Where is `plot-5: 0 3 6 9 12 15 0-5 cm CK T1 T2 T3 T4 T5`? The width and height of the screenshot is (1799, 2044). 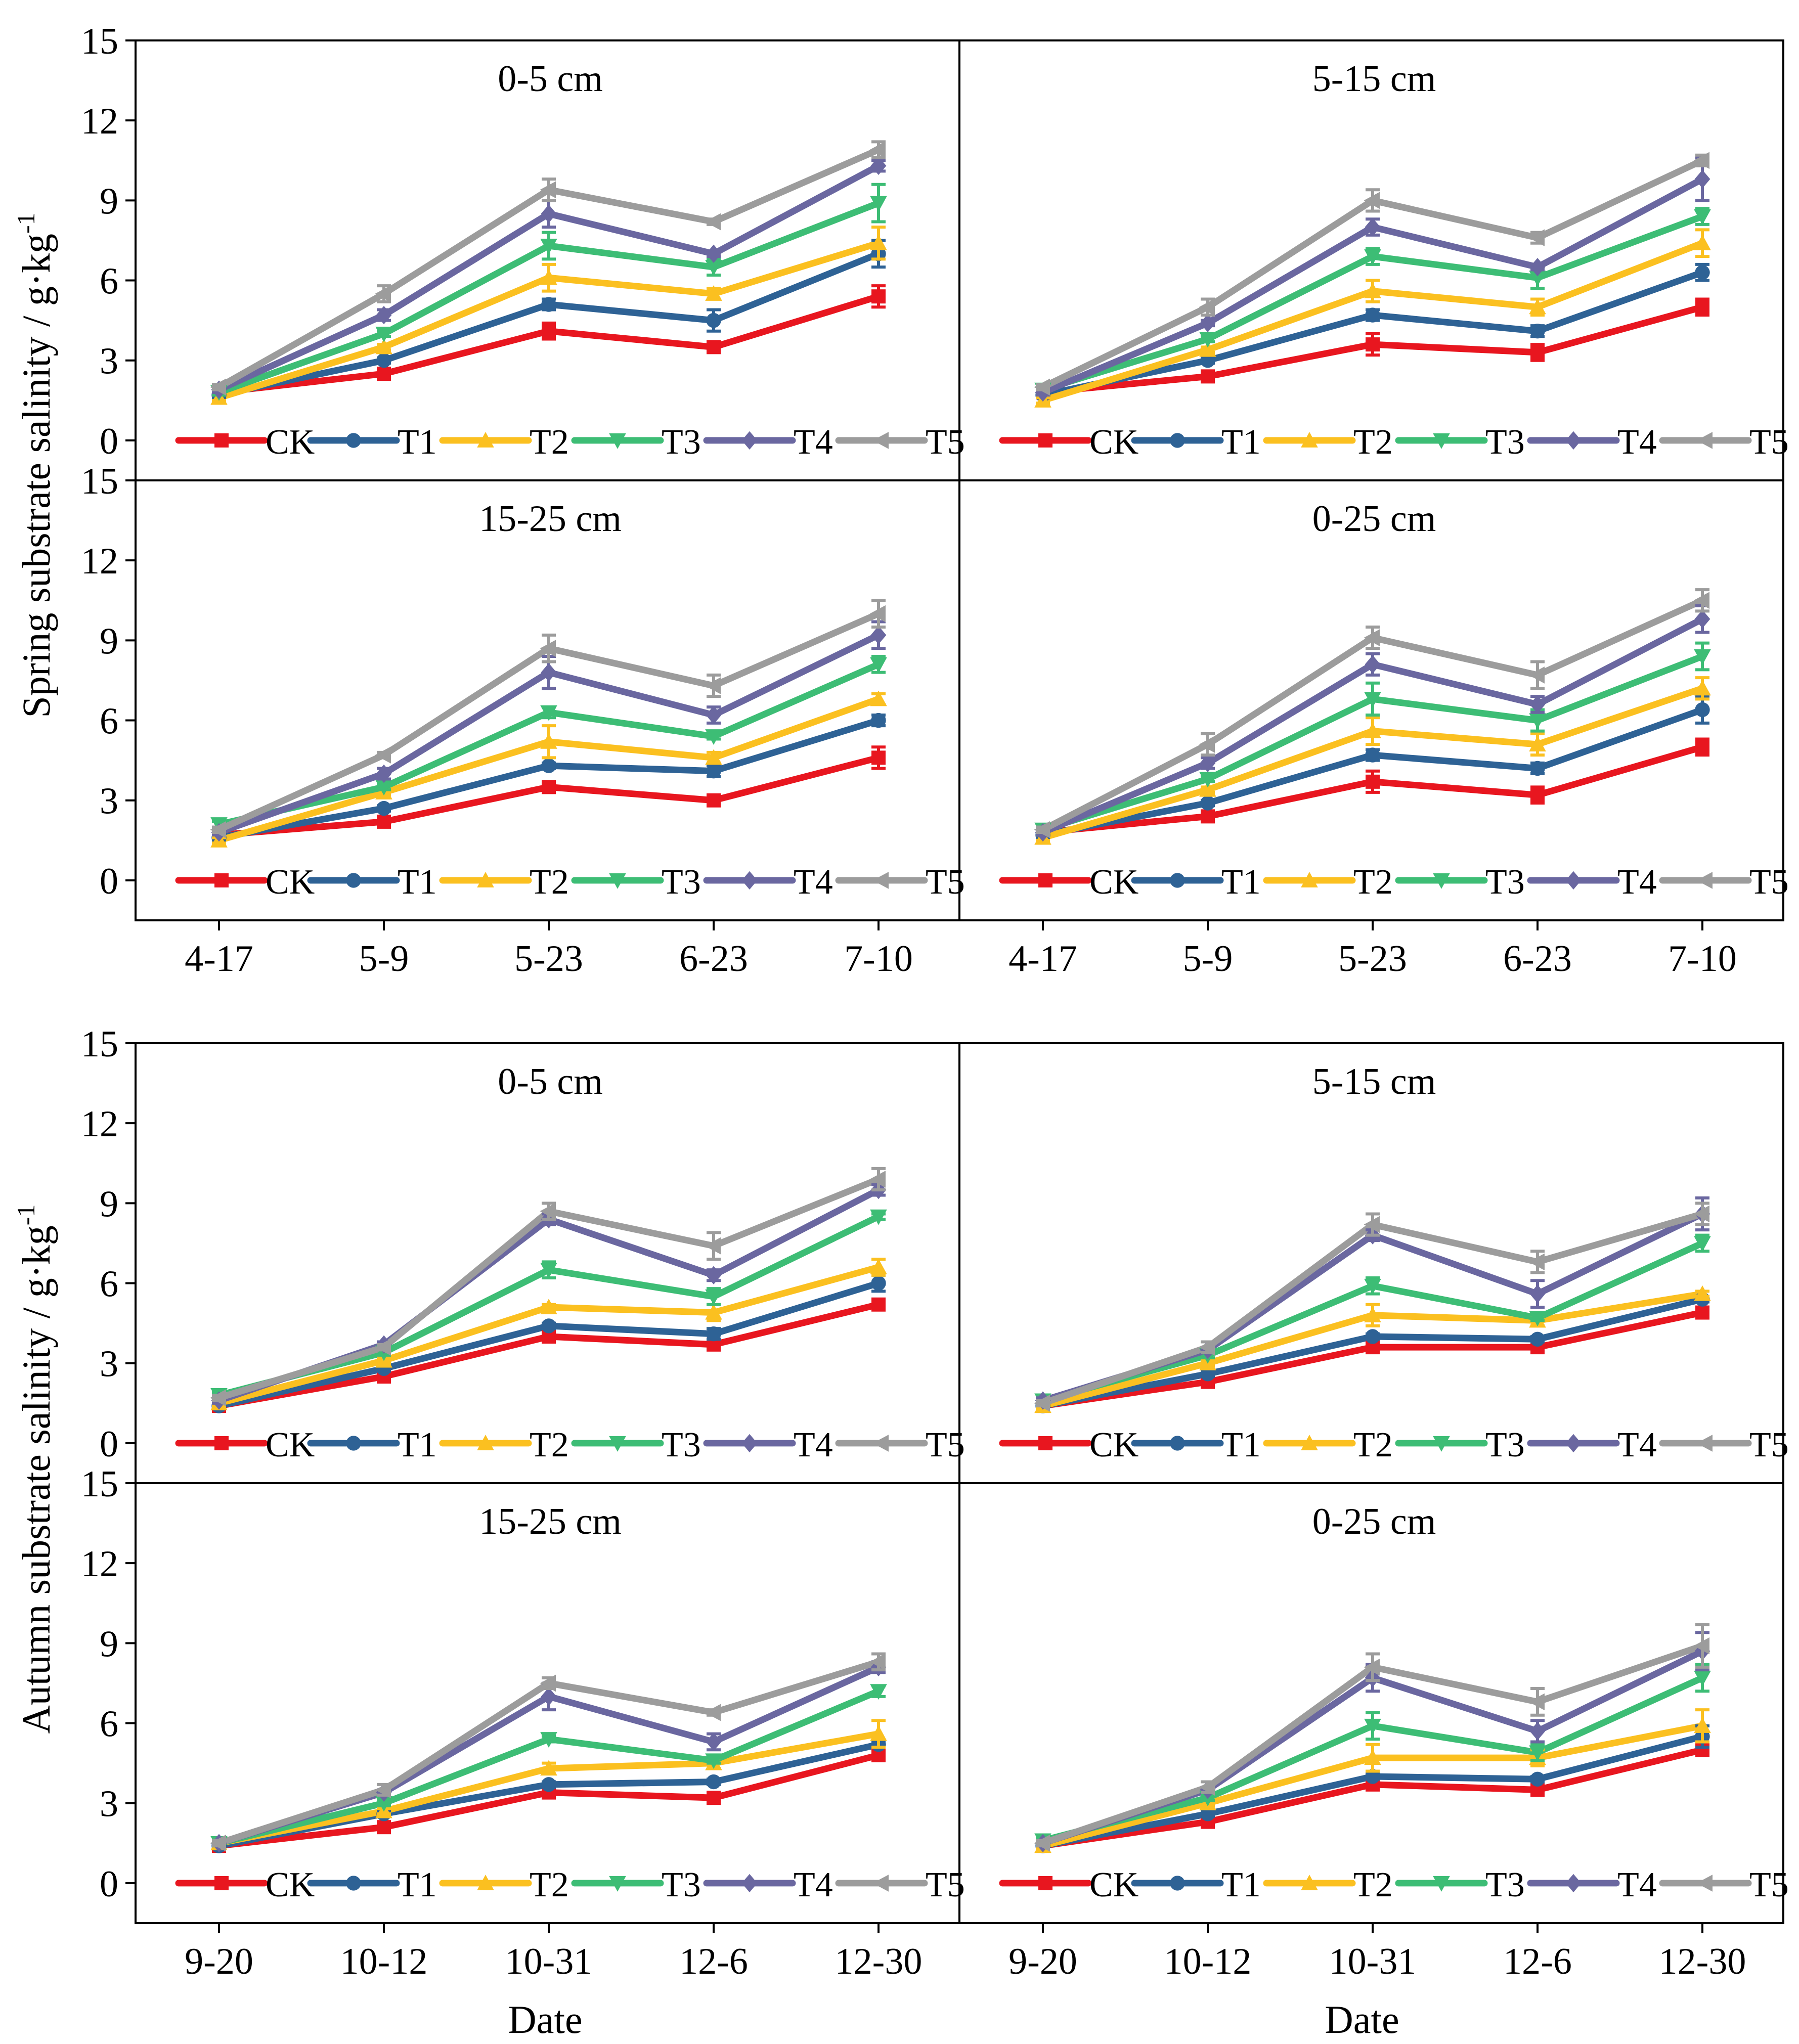 plot-5: 0 3 6 9 12 15 0-5 cm CK T1 T2 T3 T4 T5 is located at coordinates (523, 1254).